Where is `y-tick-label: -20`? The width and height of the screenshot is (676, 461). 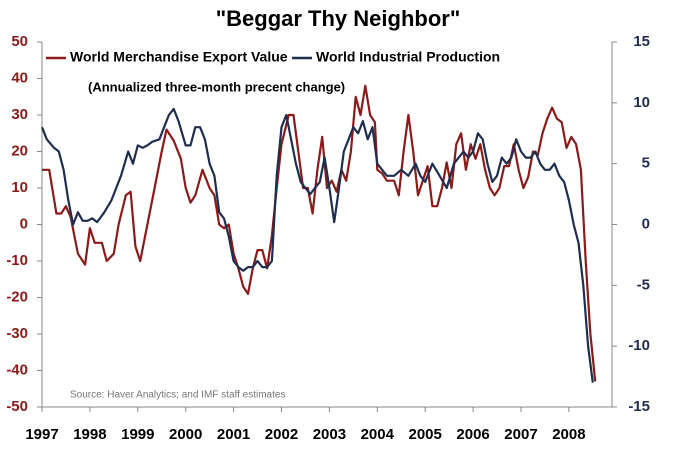 y-tick-label: -20 is located at coordinates (17, 296).